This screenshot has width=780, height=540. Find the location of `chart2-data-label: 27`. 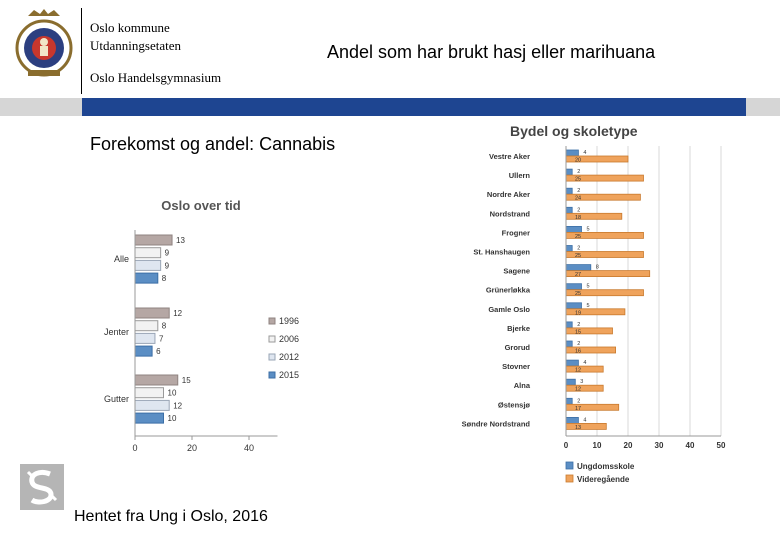

chart2-data-label: 27 is located at coordinates (578, 275).